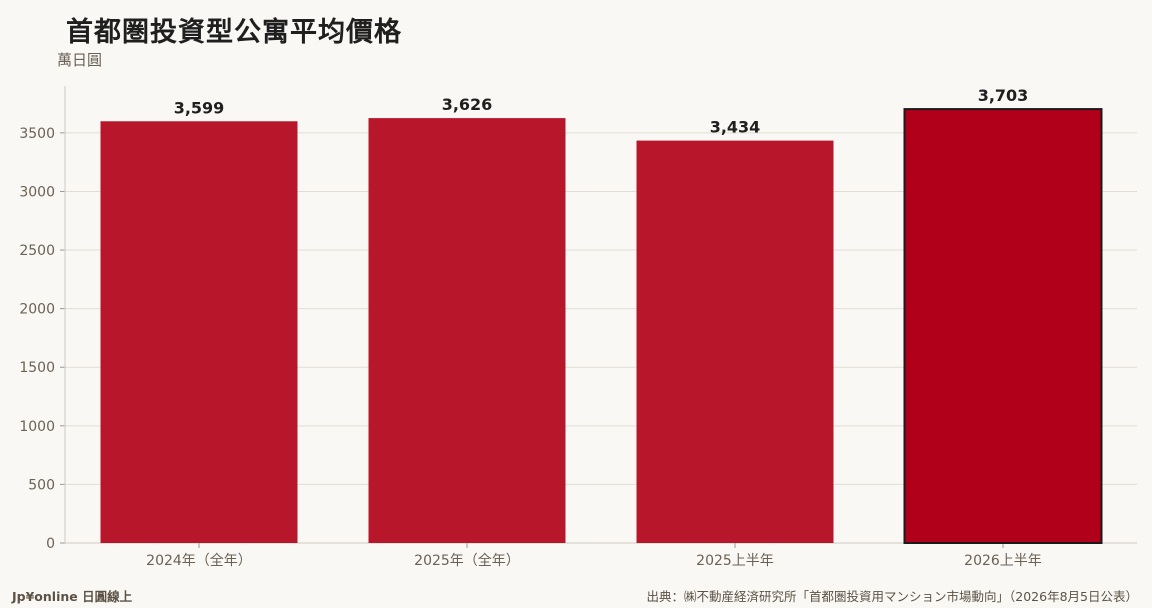 The image size is (1152, 608). What do you see at coordinates (1003, 561) in the screenshot?
I see `x-tick-label: 2026上半年` at bounding box center [1003, 561].